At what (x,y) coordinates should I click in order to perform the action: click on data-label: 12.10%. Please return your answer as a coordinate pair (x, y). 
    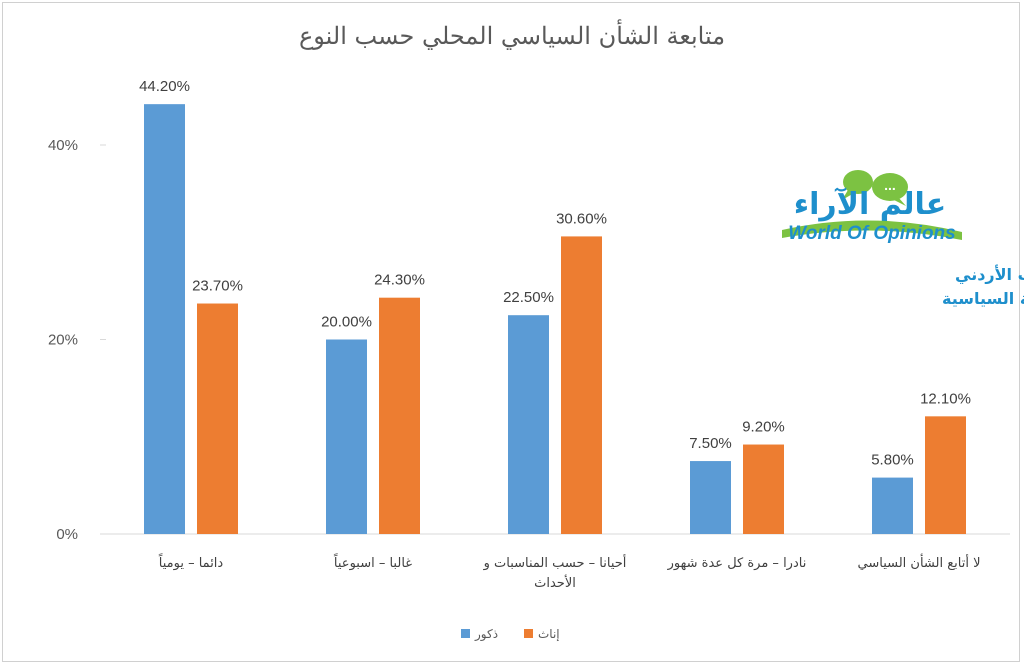
    Looking at the image, I should click on (945, 398).